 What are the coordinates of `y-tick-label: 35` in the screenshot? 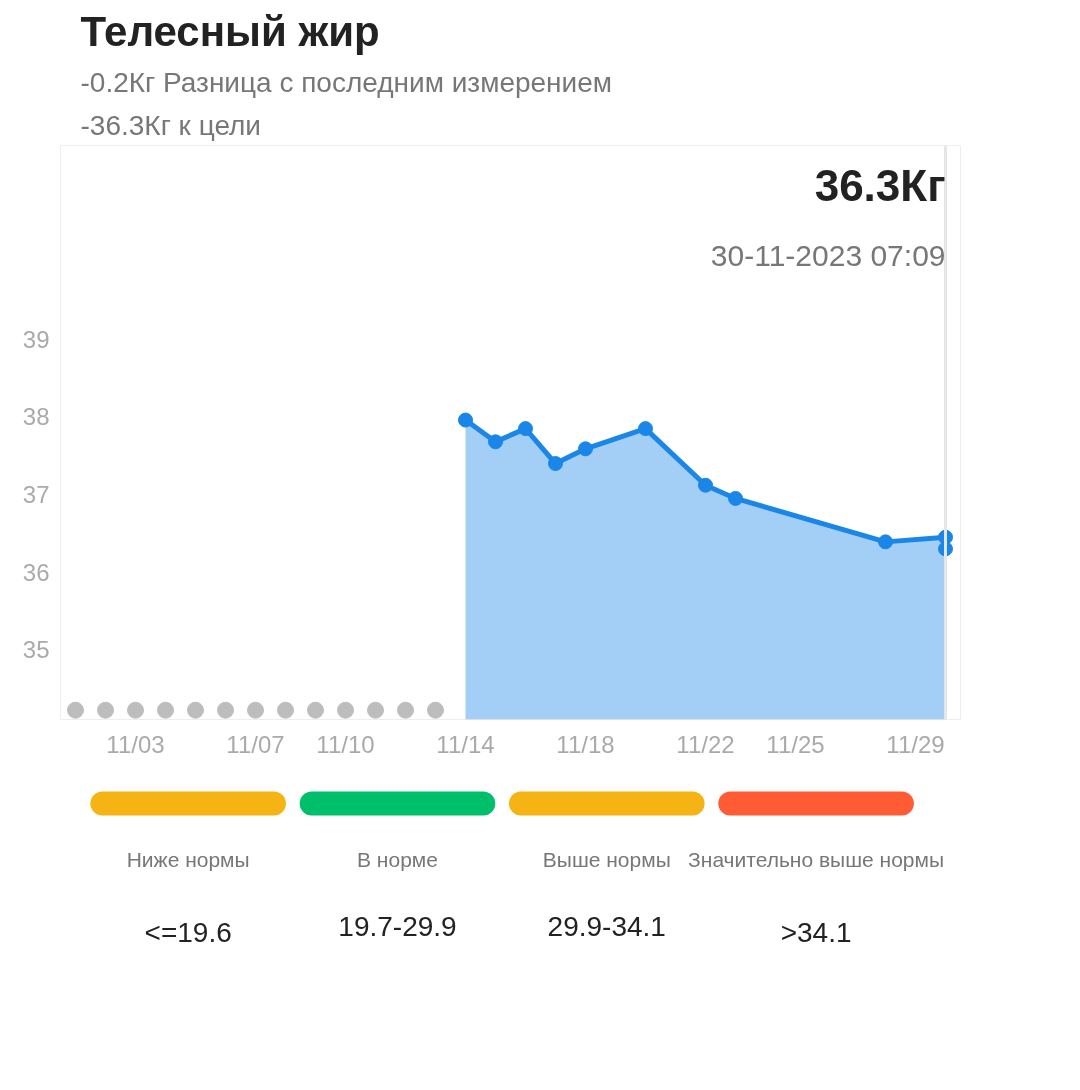 It's located at (36, 650).